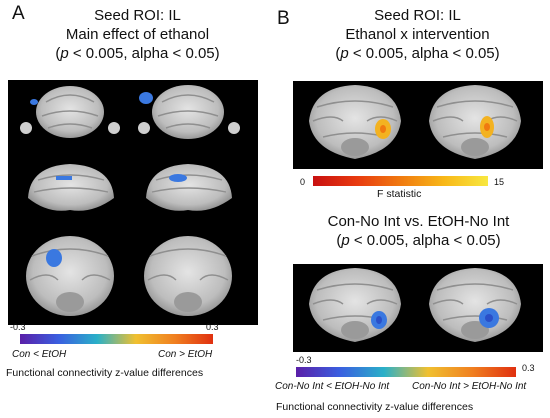 This screenshot has height=418, width=550. Describe the element at coordinates (406, 372) in the screenshot. I see `panel-b-z-colorbar` at that location.